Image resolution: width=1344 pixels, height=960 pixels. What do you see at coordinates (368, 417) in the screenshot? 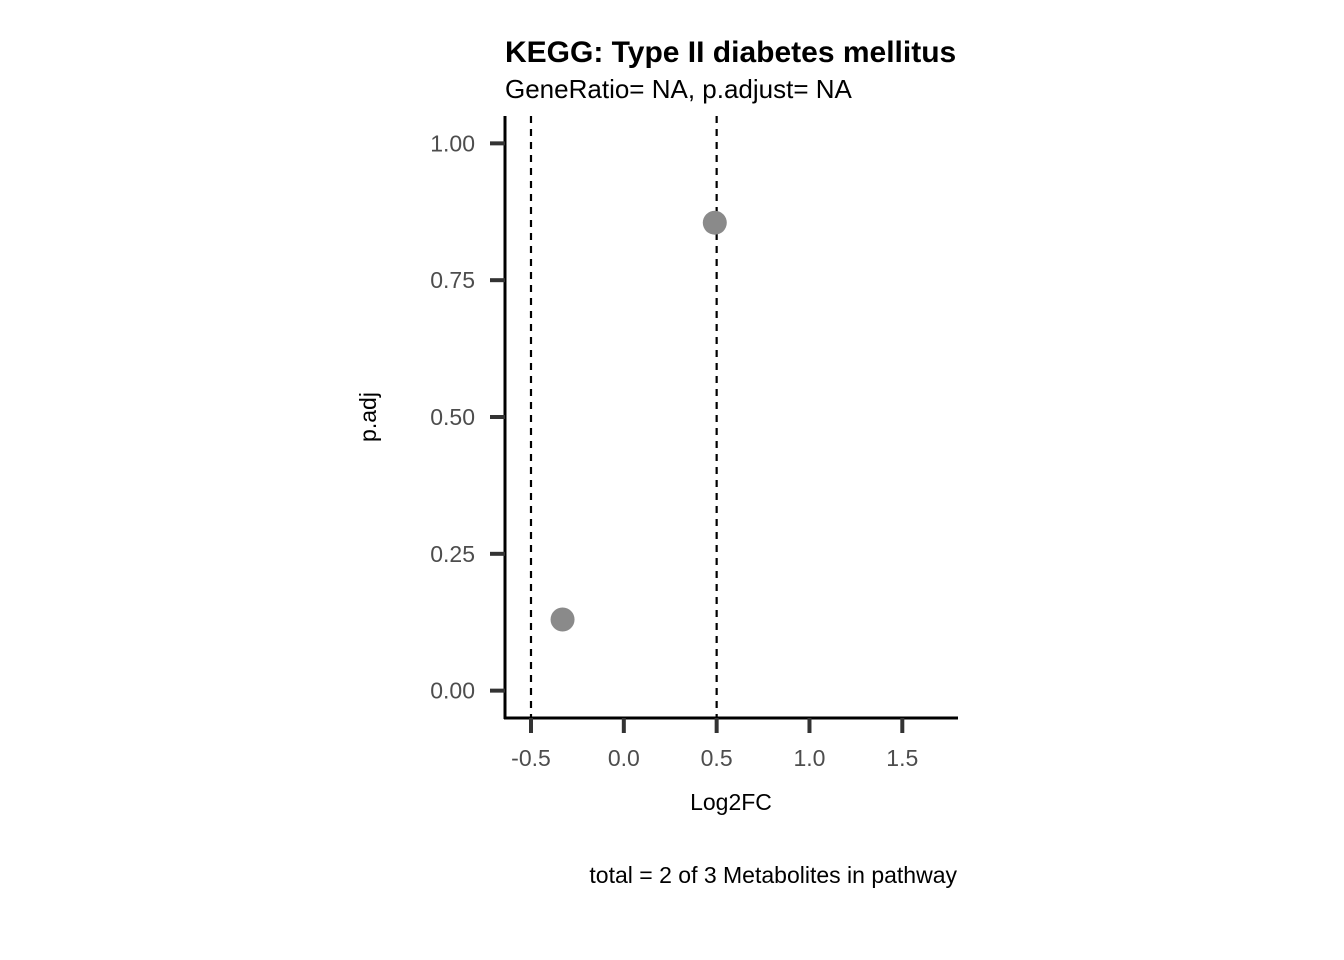
I see `y-axis-title: p.adj` at bounding box center [368, 417].